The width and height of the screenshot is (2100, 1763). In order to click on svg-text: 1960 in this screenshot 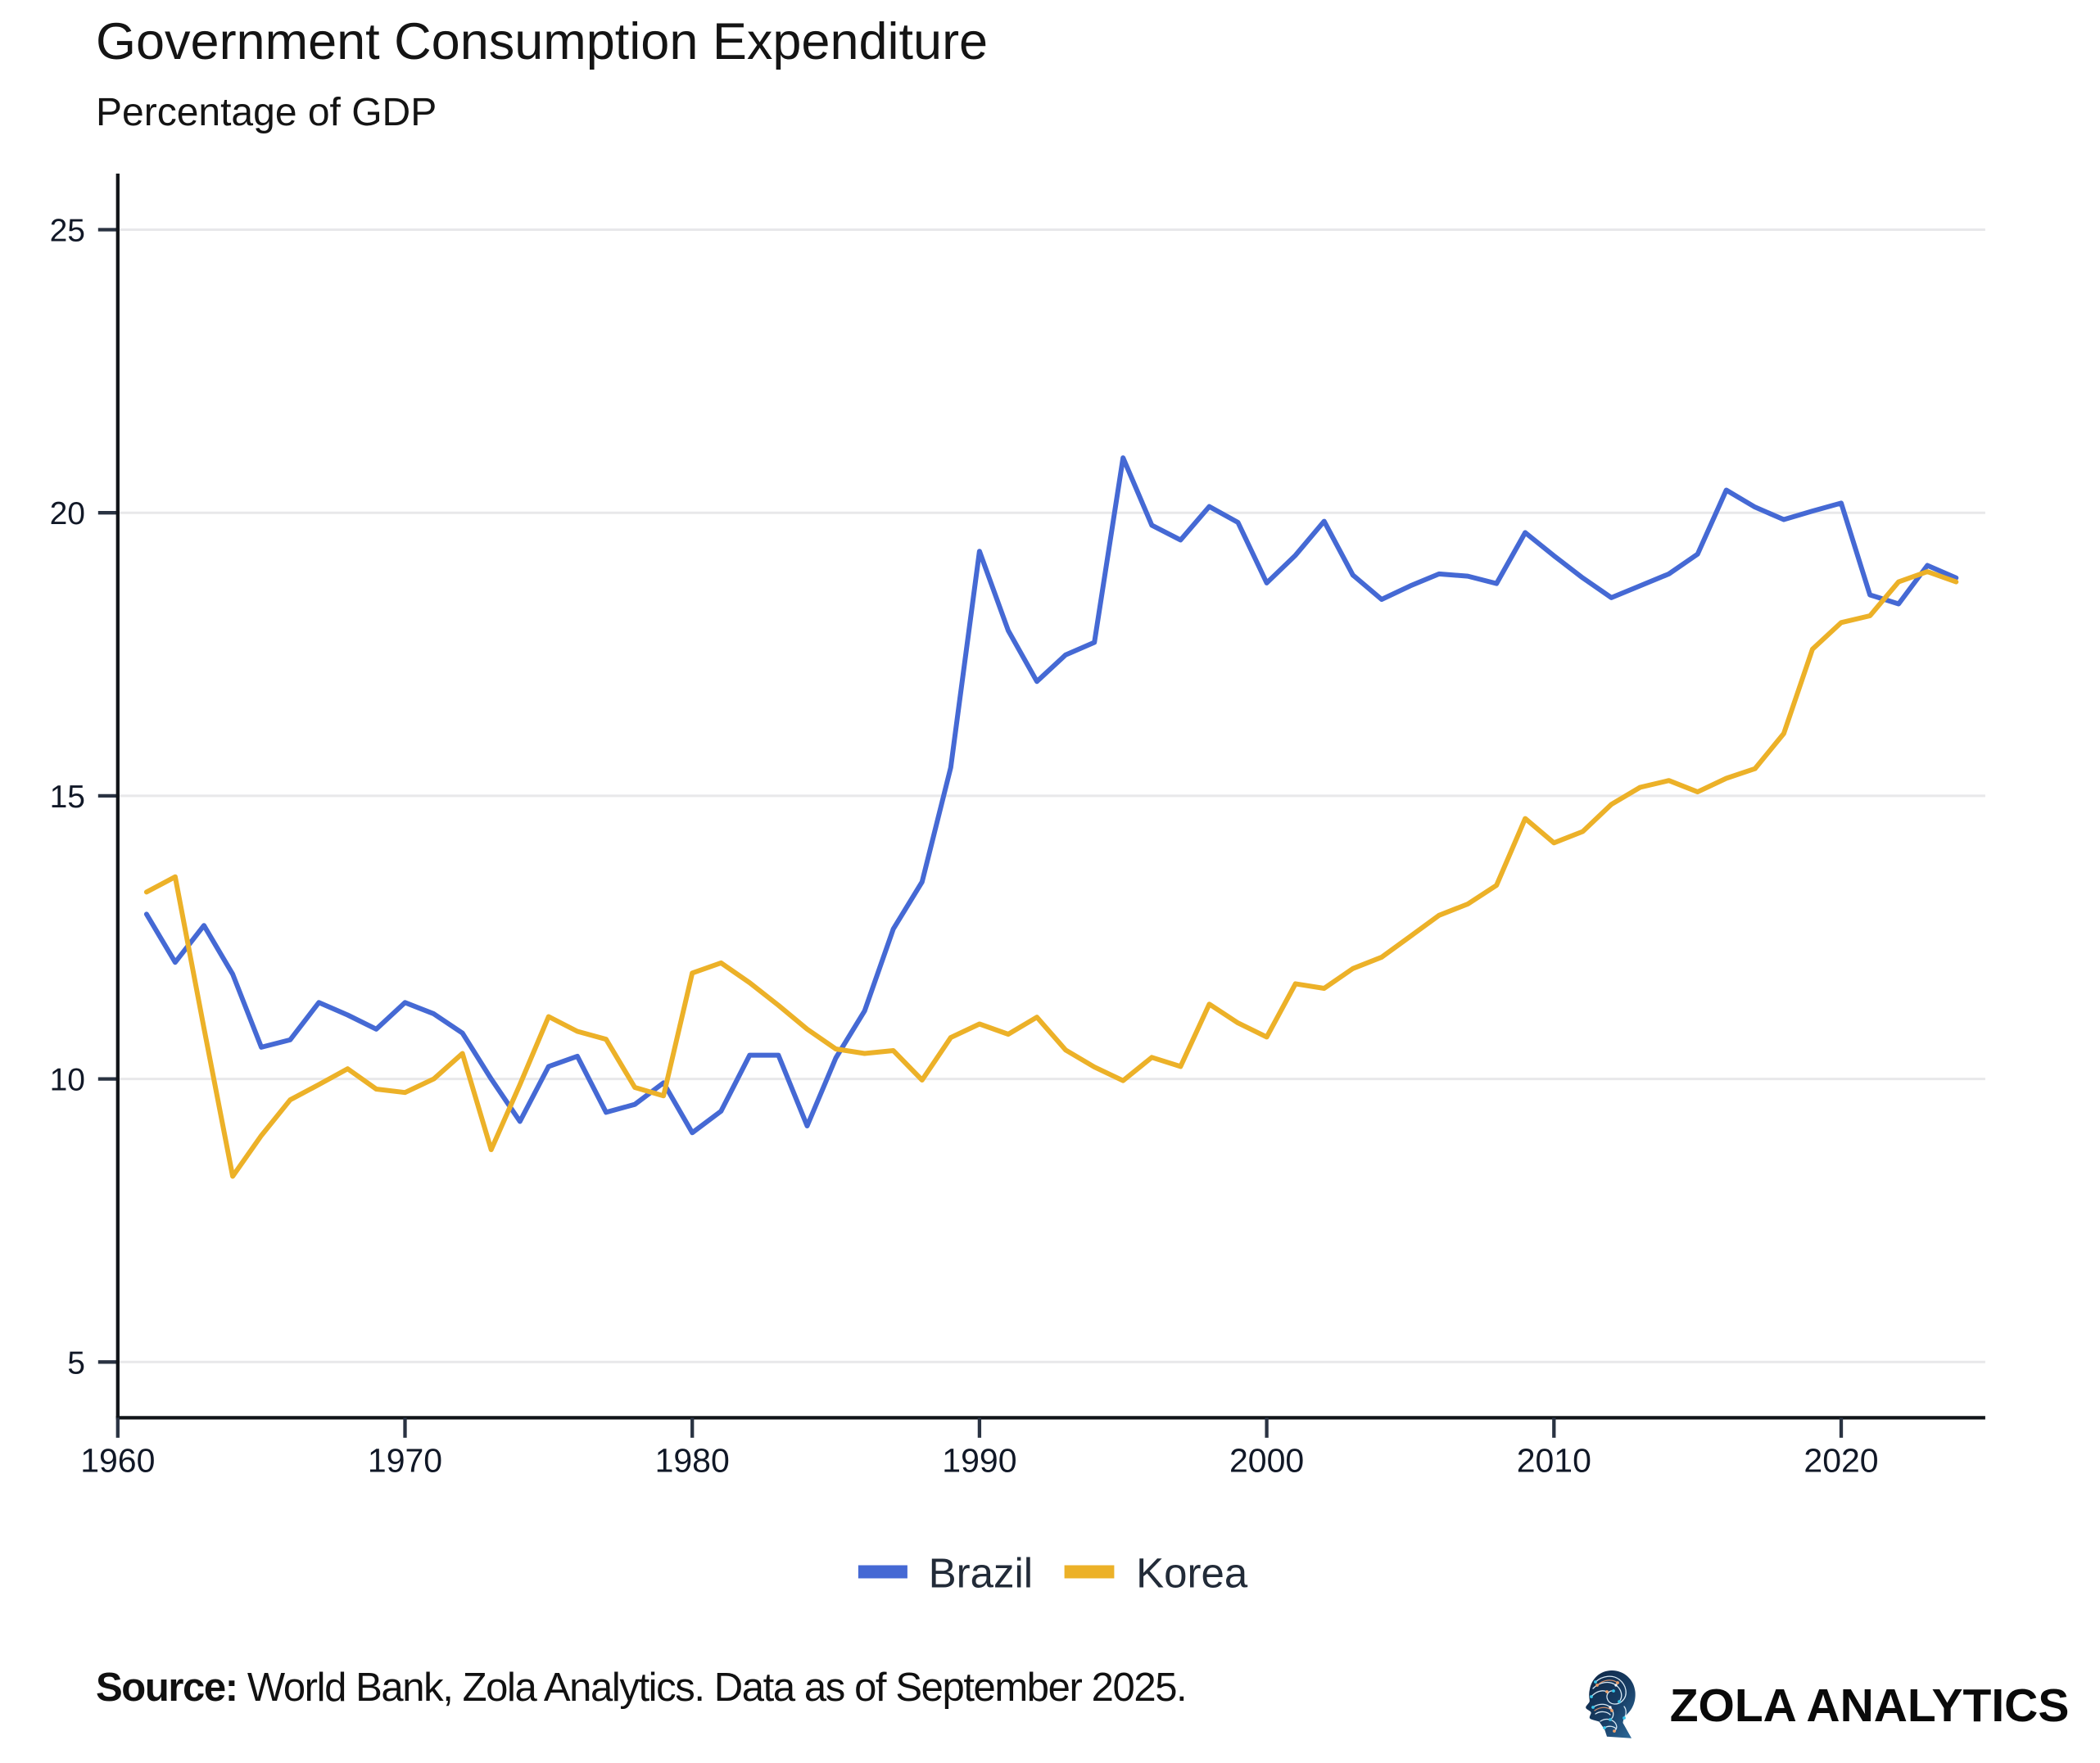, I will do `click(118, 1461)`.